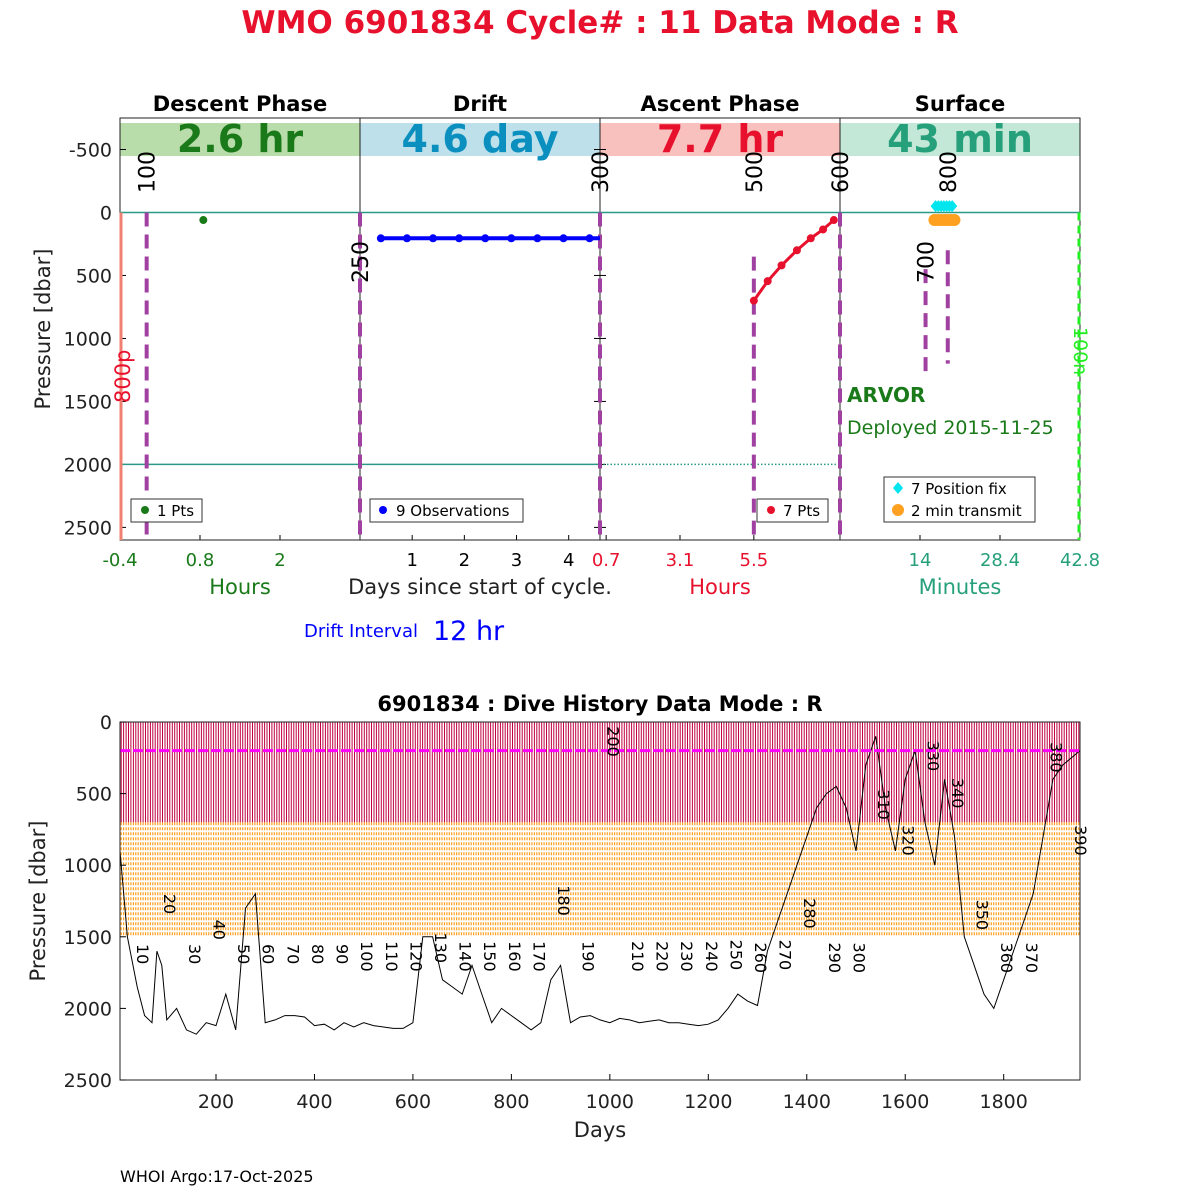  What do you see at coordinates (489, 956) in the screenshot?
I see `cycle-label: 150` at bounding box center [489, 956].